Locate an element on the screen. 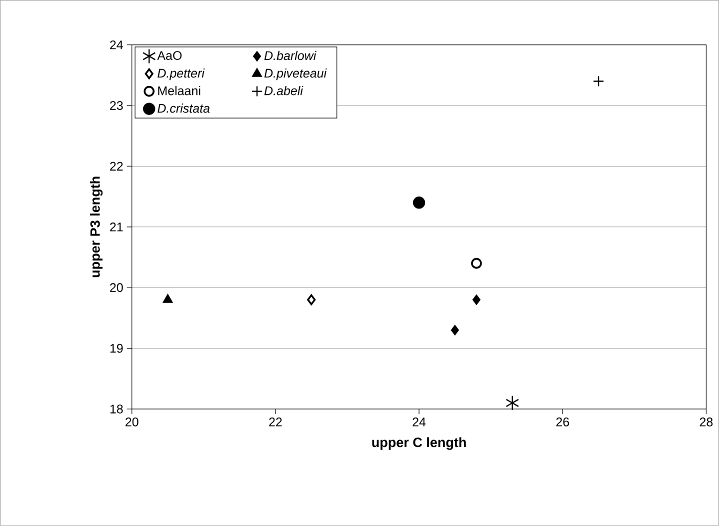  x-tick-label: 22 is located at coordinates (275, 422).